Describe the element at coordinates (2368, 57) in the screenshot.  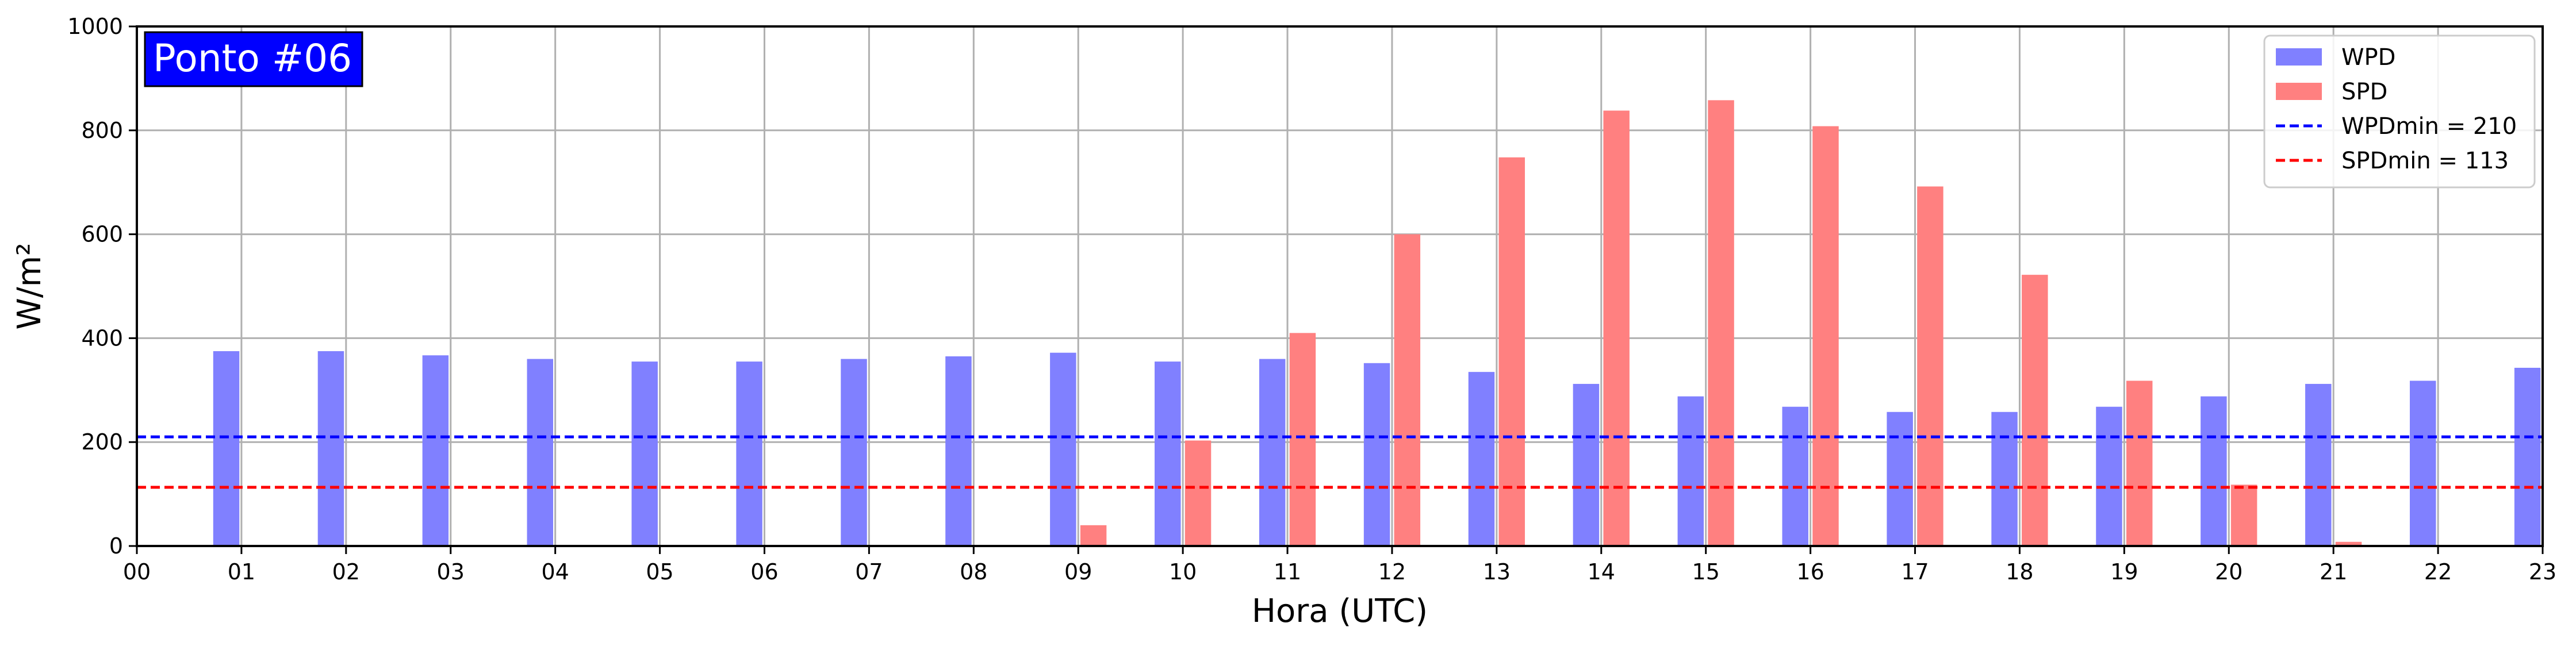
I see `legend-label-wpd: WPD` at that location.